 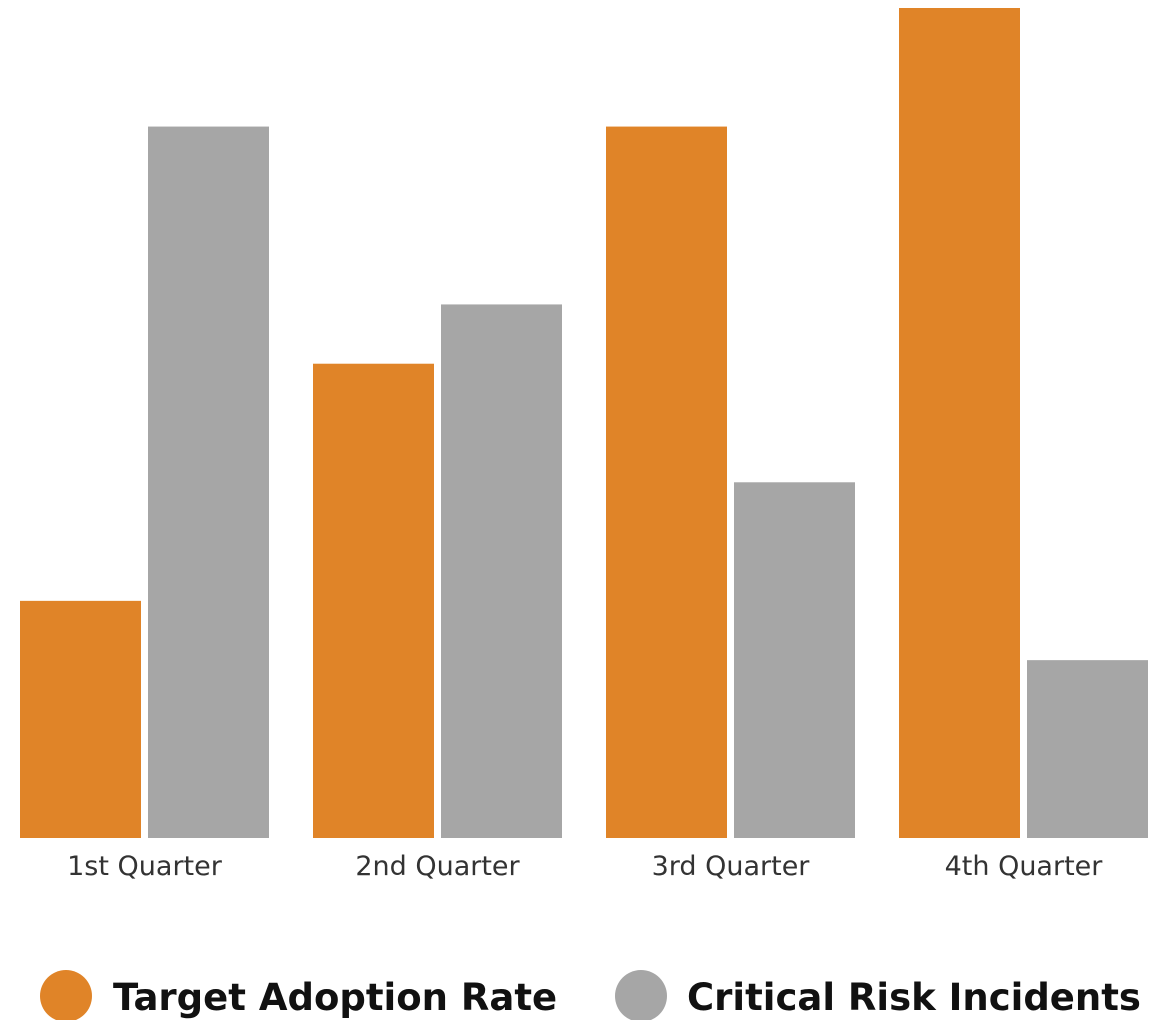 I want to click on x-tick-label: 2nd Quarter, so click(x=437, y=866).